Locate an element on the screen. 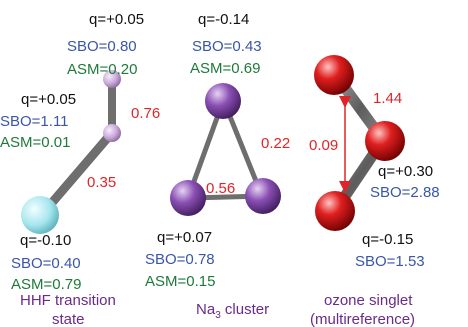 This screenshot has width=468, height=327. o-end-interaction-value: 0.09 is located at coordinates (323, 145).